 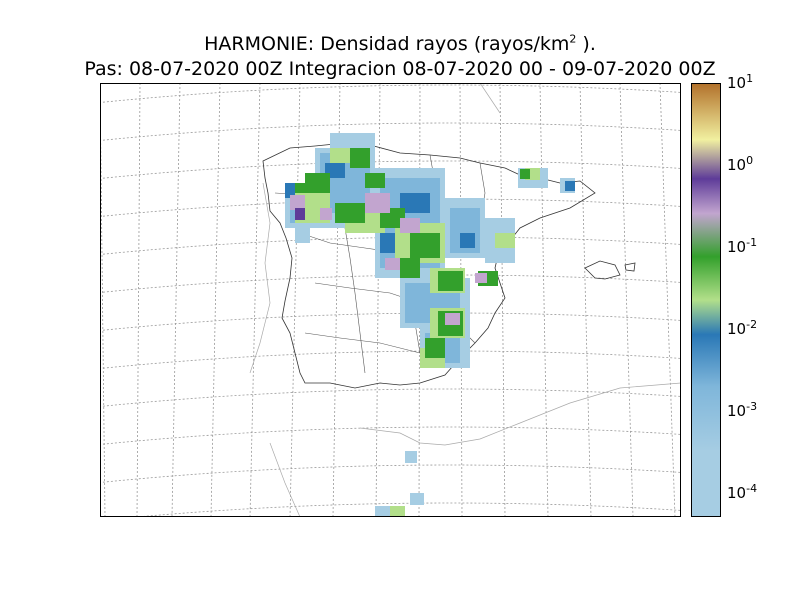 What do you see at coordinates (740, 164) in the screenshot?
I see `colorbar-tick: 10⁰` at bounding box center [740, 164].